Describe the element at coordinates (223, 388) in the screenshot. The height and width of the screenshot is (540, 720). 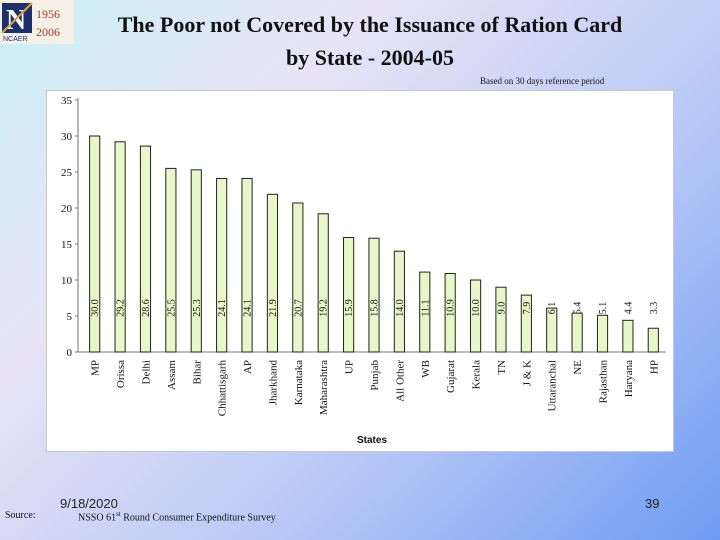
I see `category-label: Chhattisgarh` at that location.